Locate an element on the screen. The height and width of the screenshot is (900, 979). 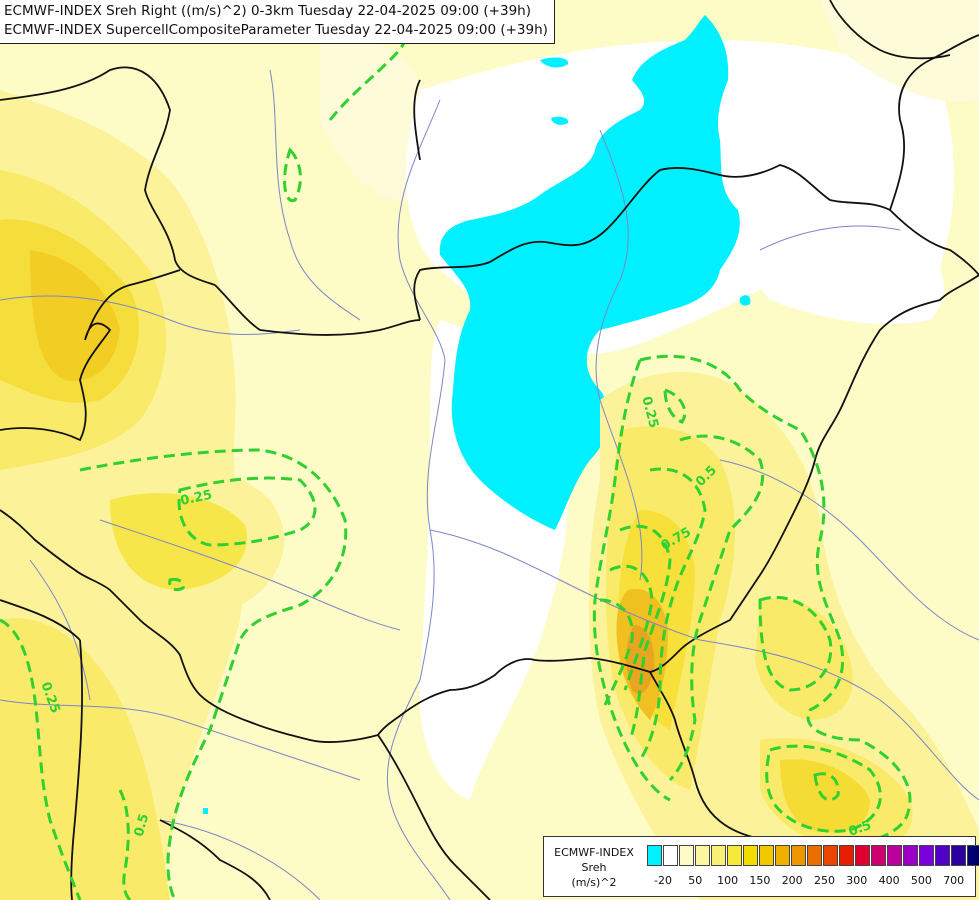
legend-tick-label: 50 is located at coordinates (695, 880).